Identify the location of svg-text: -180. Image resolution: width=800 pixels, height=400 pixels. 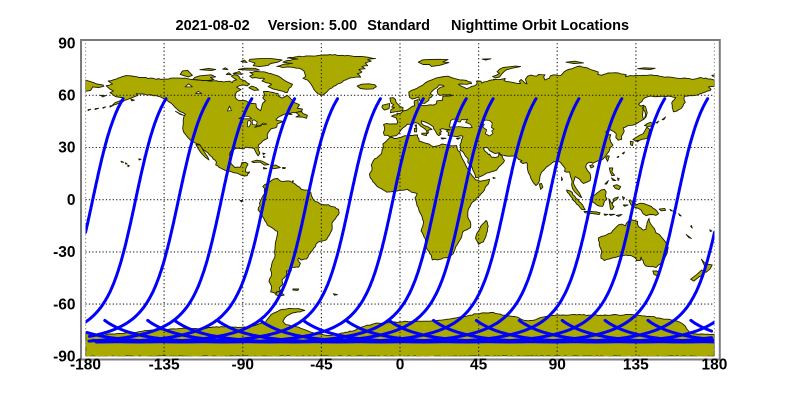
(85, 364).